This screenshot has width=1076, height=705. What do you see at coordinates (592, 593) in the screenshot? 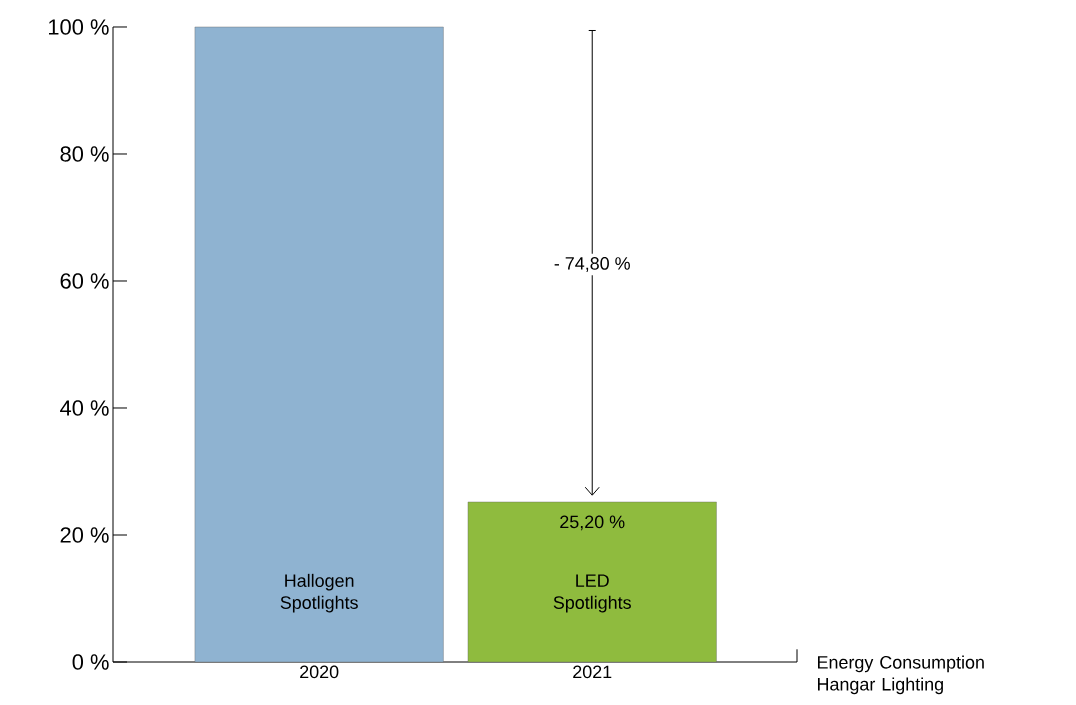
I see `annotation: LED Spotlights` at bounding box center [592, 593].